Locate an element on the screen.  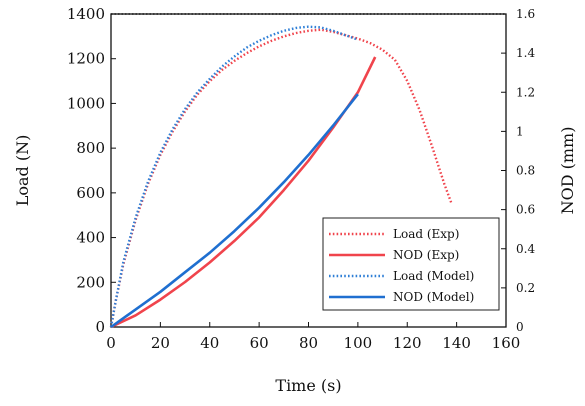
x-tick-label: 80 is located at coordinates (308, 343).